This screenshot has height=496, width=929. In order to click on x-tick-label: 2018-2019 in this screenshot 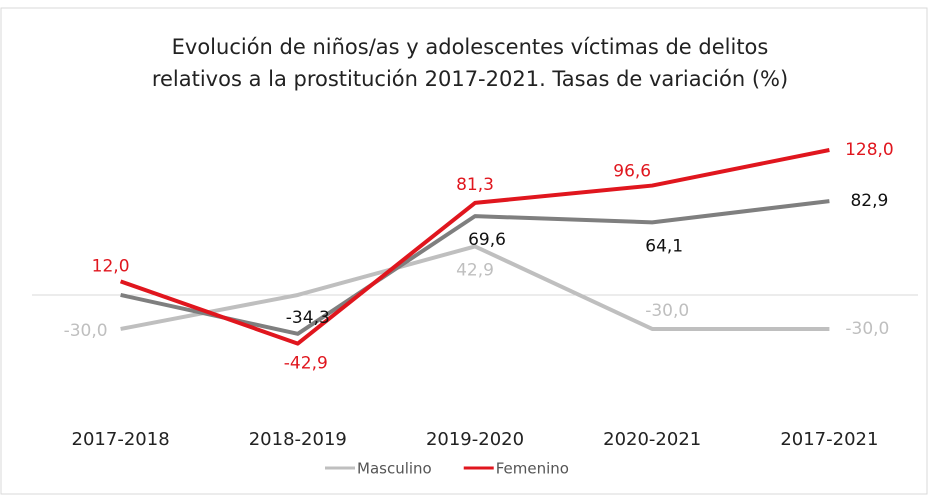, I will do `click(298, 439)`.